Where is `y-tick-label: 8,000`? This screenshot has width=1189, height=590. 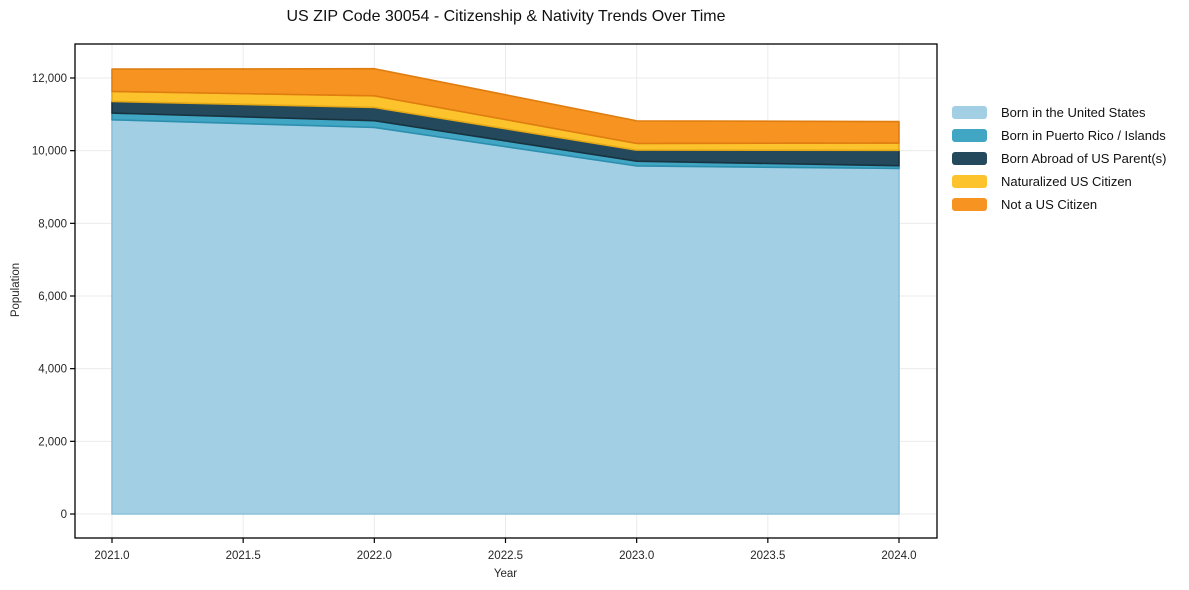
y-tick-label: 8,000 is located at coordinates (52, 224).